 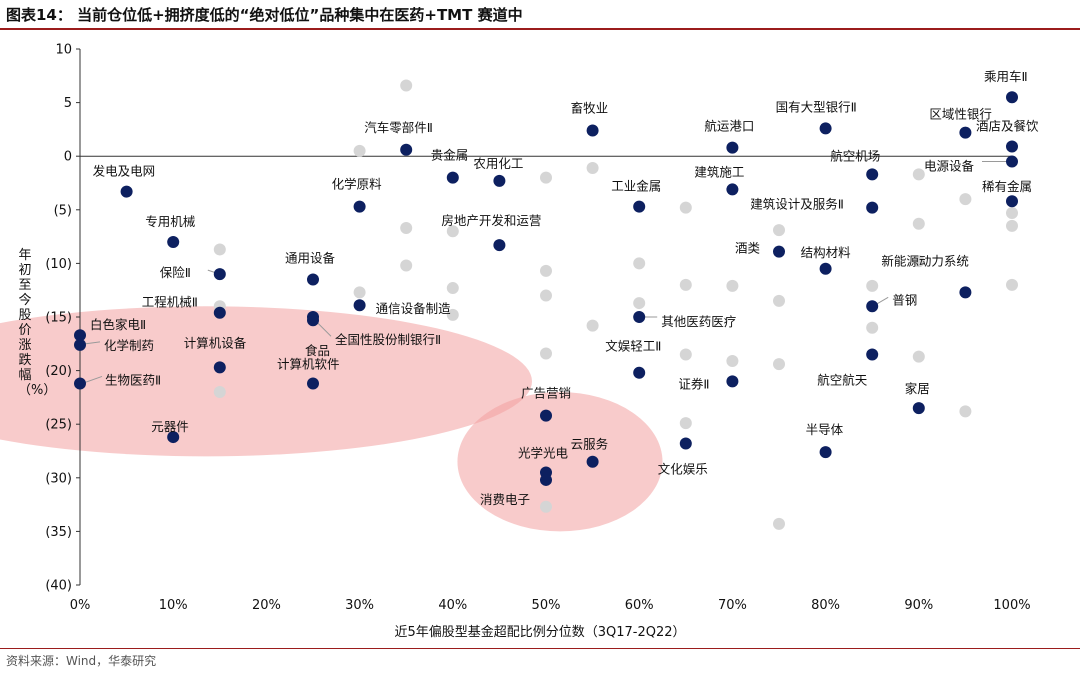 I want to click on y-tick-label: (40), so click(x=58, y=586).